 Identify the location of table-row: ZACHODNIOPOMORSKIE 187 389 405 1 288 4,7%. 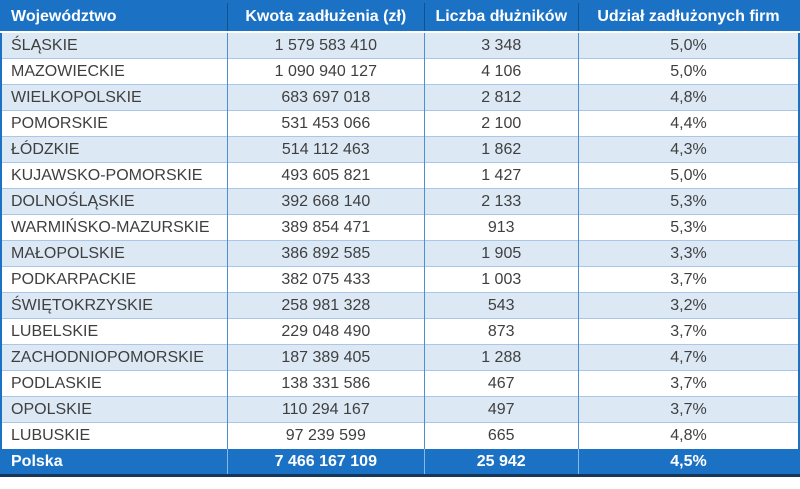
(400, 357).